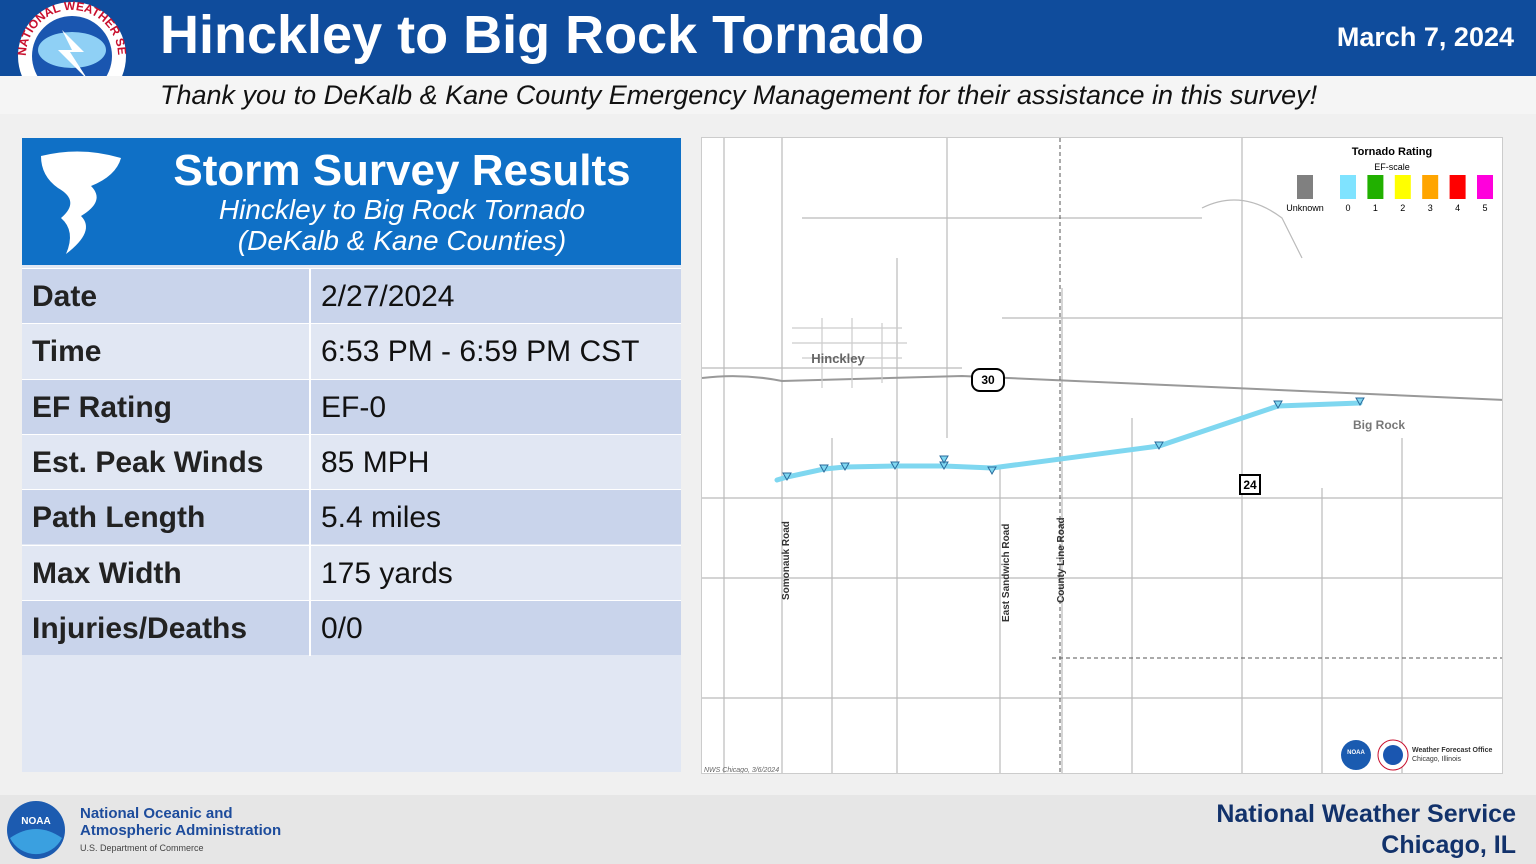 The height and width of the screenshot is (864, 1536). I want to click on title: Hinckley to Big Rock Tornado, so click(542, 35).